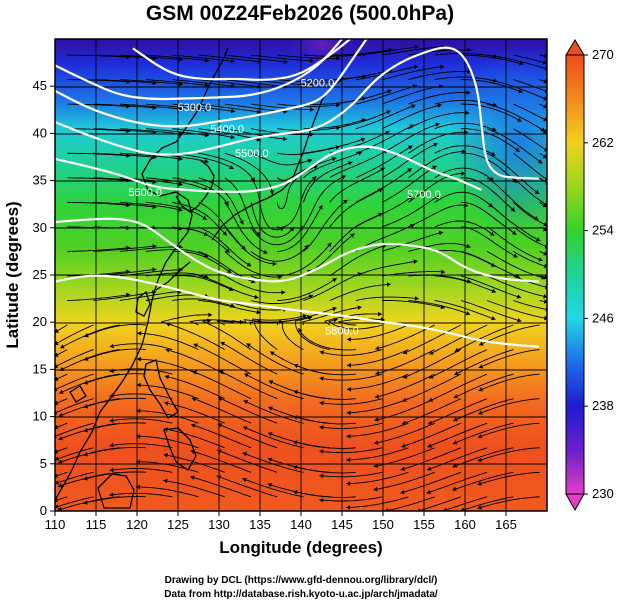  Describe the element at coordinates (43, 463) in the screenshot. I see `y-tick-label: 5` at that location.